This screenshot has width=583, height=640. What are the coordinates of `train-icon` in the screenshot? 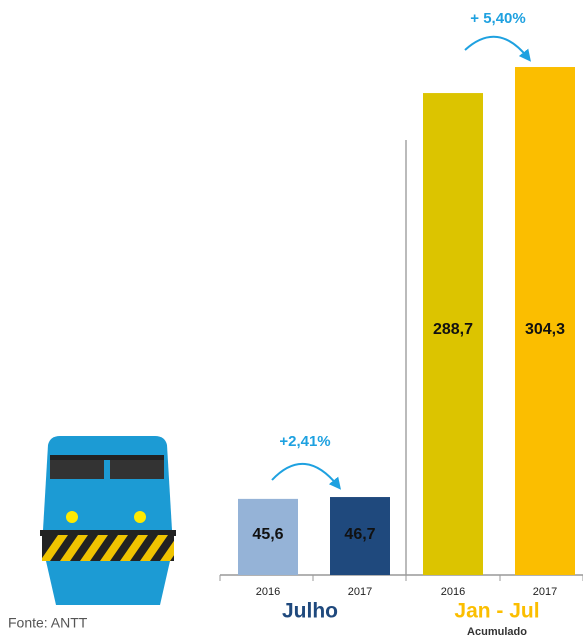 It's located at (108, 520).